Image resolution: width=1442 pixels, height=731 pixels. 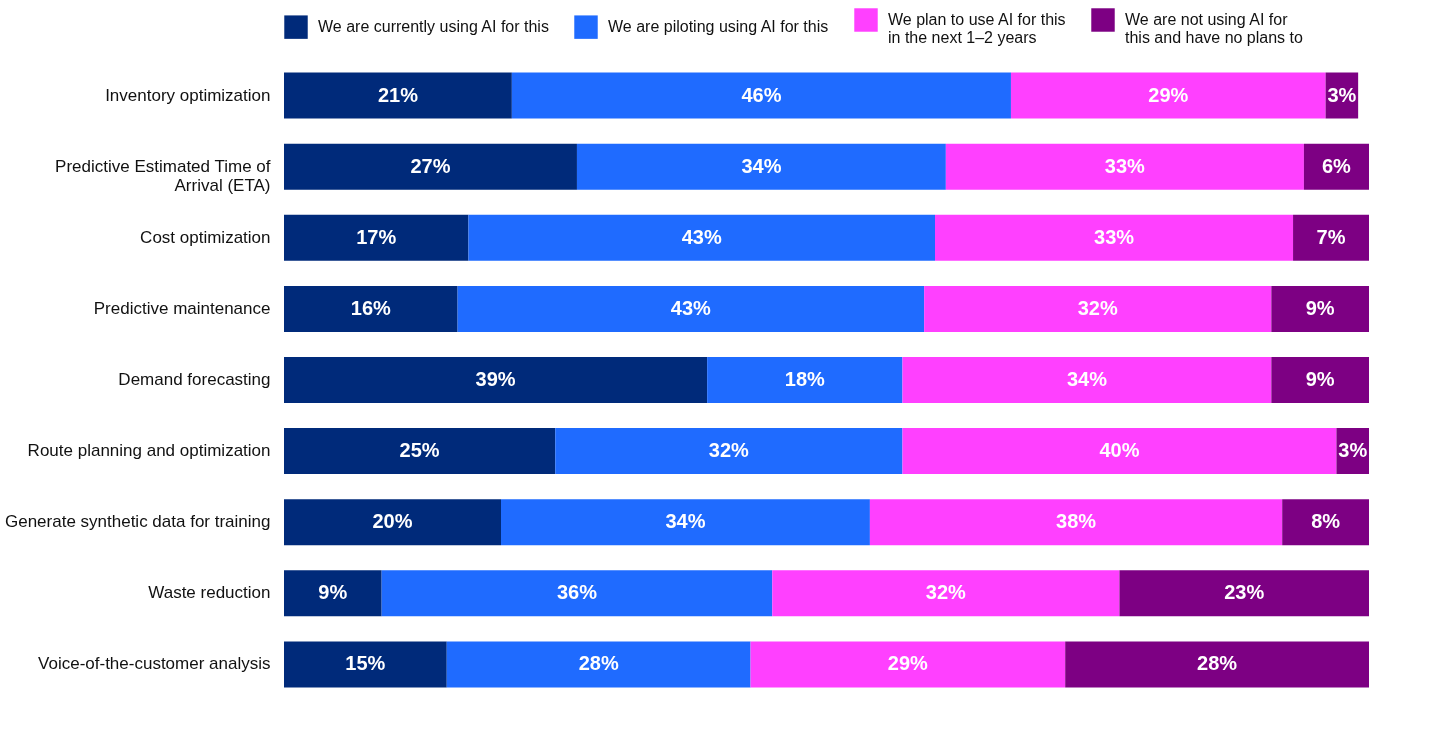 I want to click on data-label: 46%, so click(x=761, y=94).